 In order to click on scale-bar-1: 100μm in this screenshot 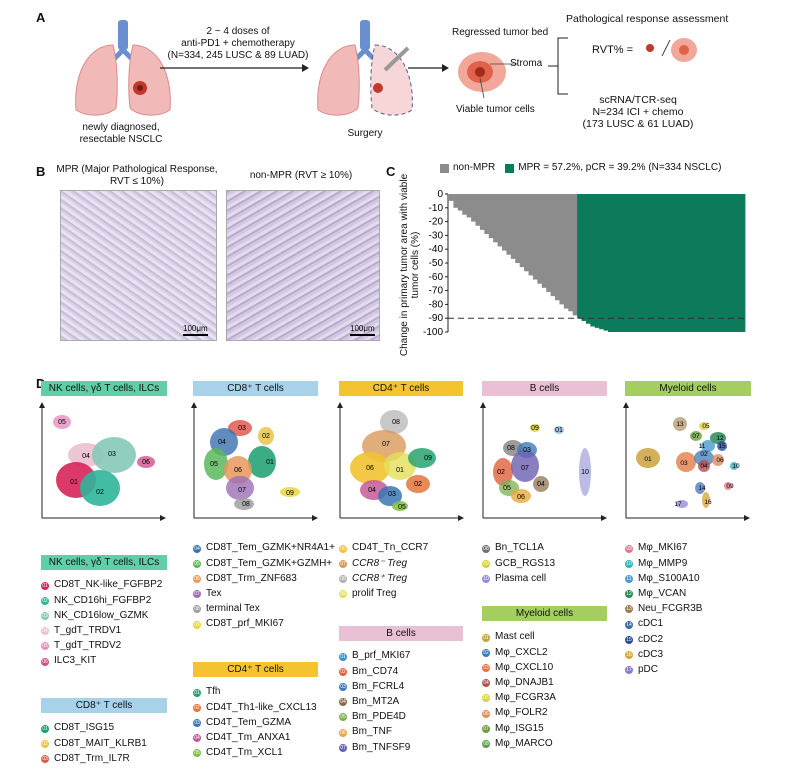, I will do `click(195, 330)`.